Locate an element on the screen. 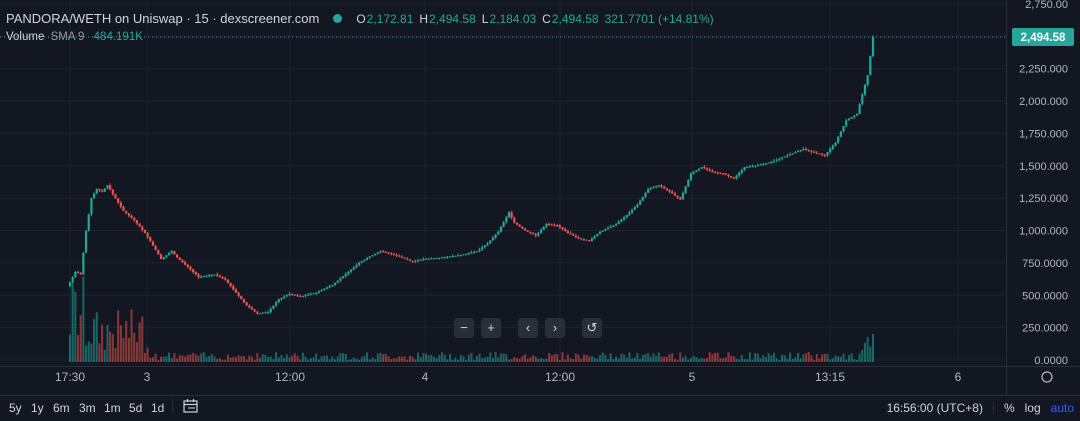 The width and height of the screenshot is (1080, 421). timeframe-5y: 5y is located at coordinates (15, 408).